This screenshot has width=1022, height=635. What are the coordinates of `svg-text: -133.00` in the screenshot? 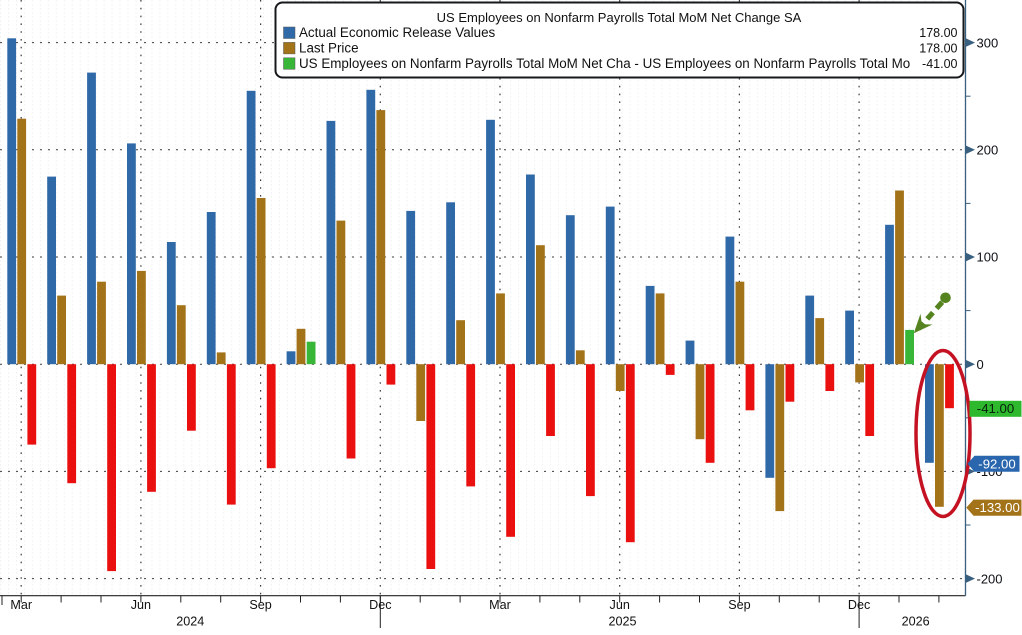 It's located at (997, 507).